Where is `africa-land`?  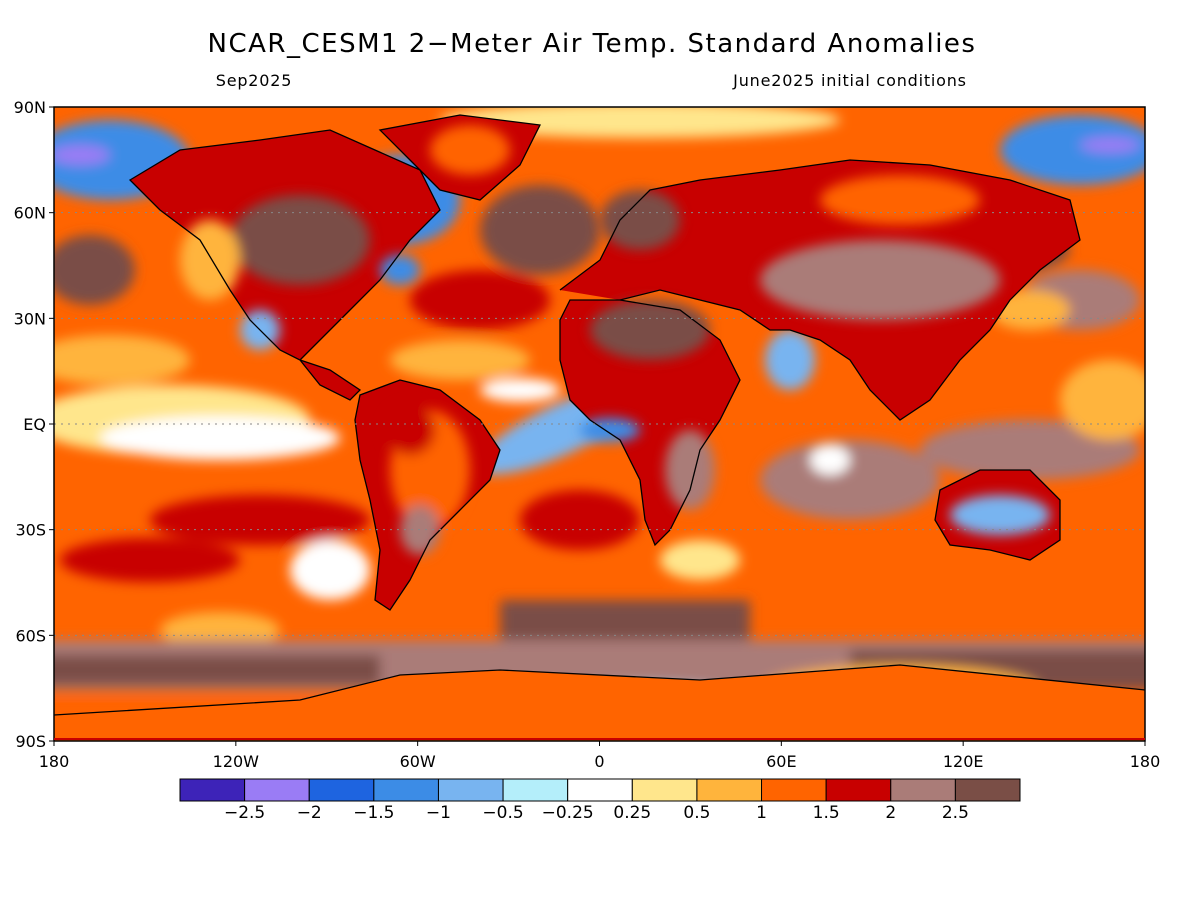 africa-land is located at coordinates (650, 422).